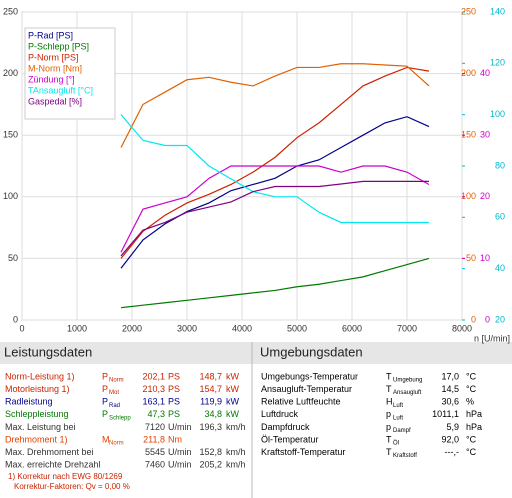 The height and width of the screenshot is (498, 512). Describe the element at coordinates (213, 414) in the screenshot. I see `row-cell: 34,8` at that location.